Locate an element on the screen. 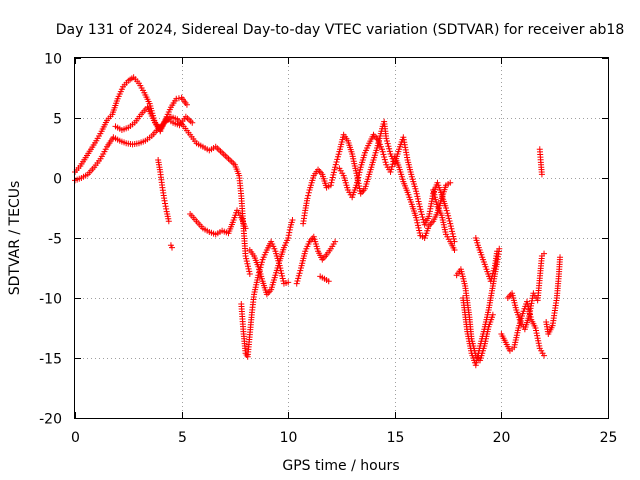 The width and height of the screenshot is (640, 480). y-tick-labels: -20 -15 -10 -5 0 5 10 is located at coordinates (50, 240).